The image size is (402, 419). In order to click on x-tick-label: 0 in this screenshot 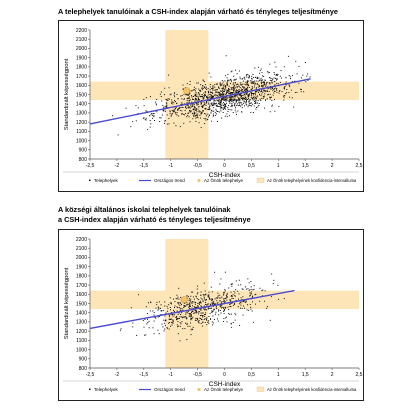, I will do `click(224, 375)`.